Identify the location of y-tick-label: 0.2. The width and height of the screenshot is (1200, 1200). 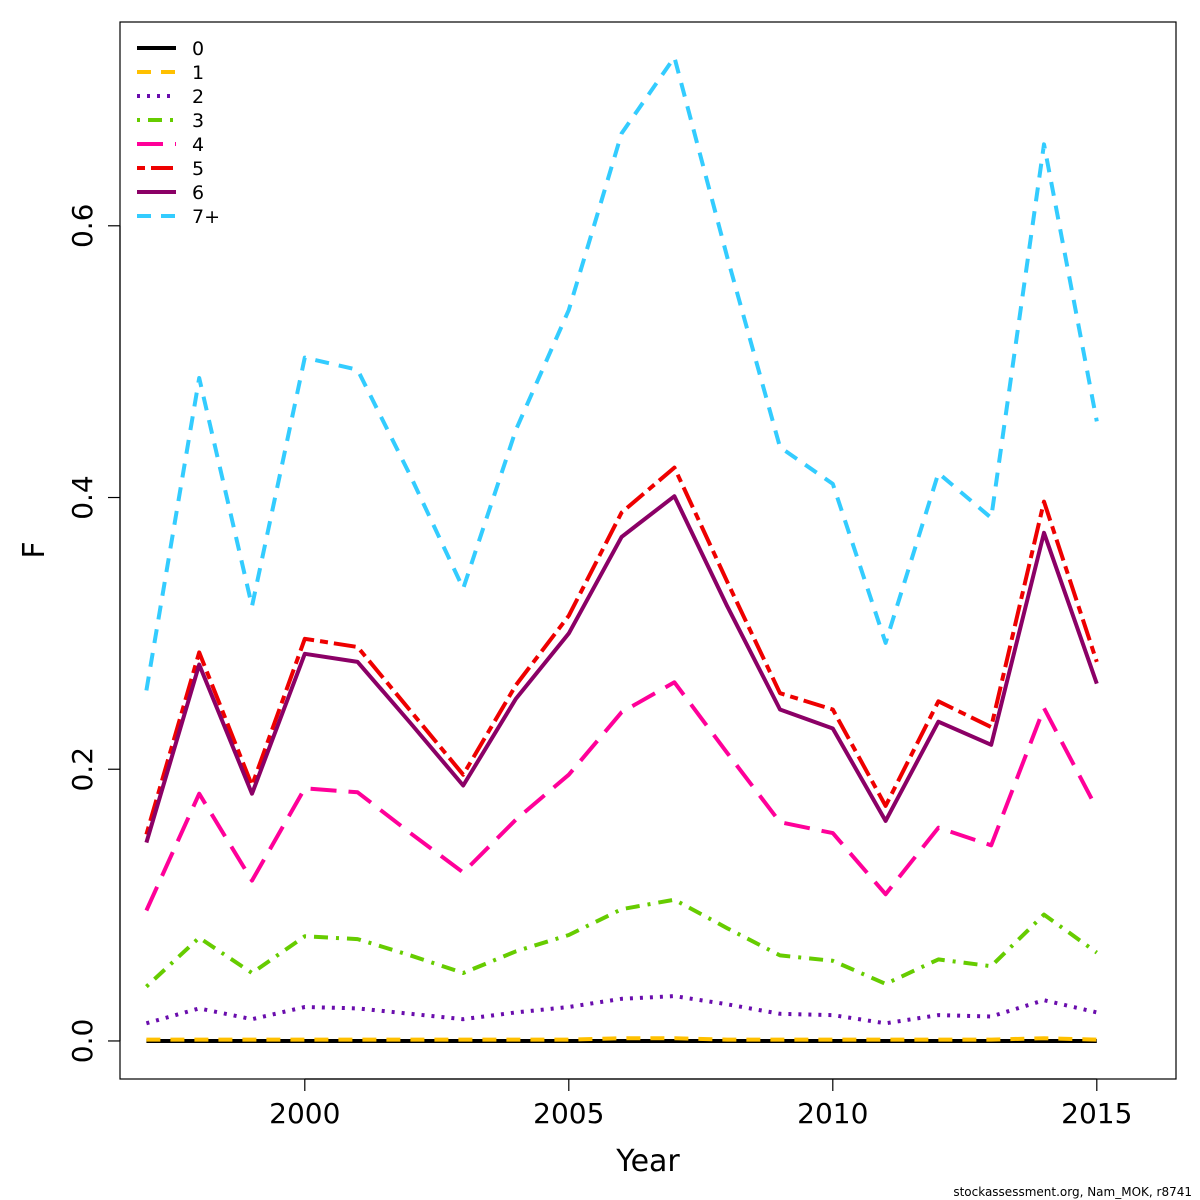
(82, 769).